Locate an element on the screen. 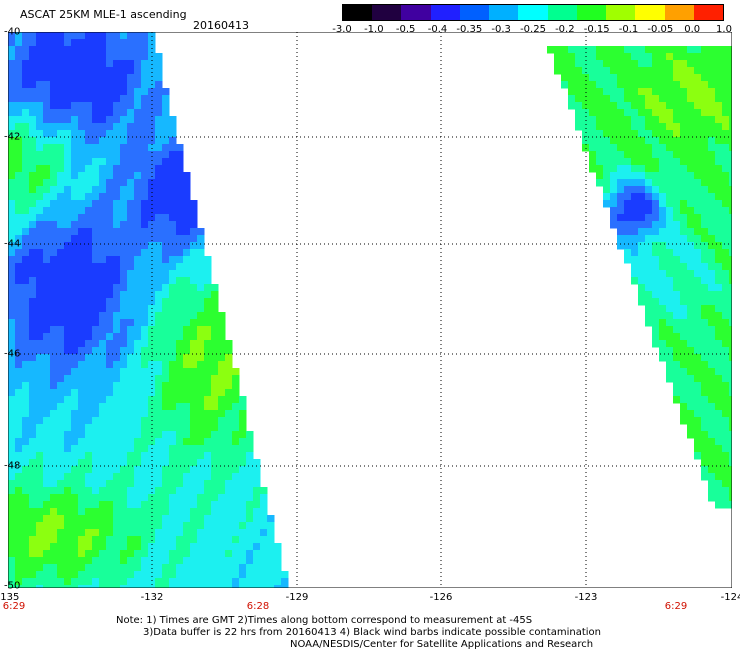  colorbar-label: -3.0 is located at coordinates (342, 29).